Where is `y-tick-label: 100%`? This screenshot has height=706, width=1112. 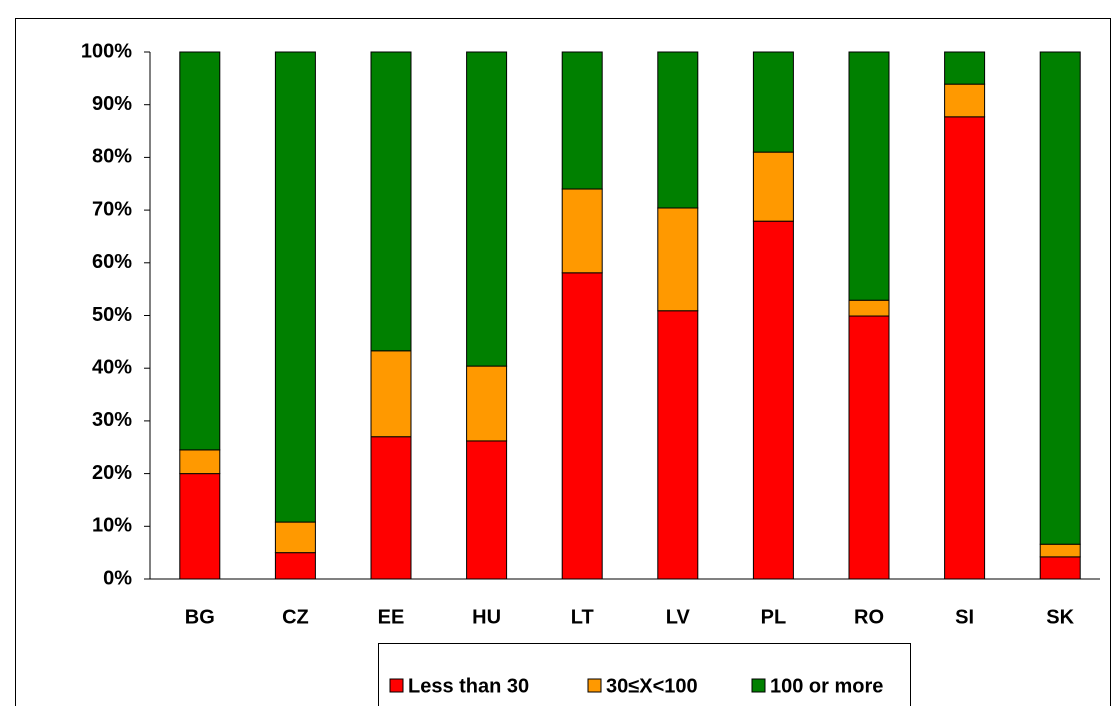
y-tick-label: 100% is located at coordinates (106, 51).